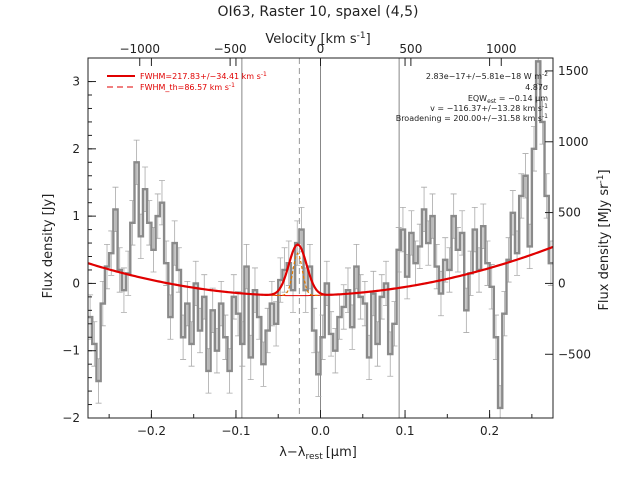 Image resolution: width=640 pixels, height=480 pixels. I want to click on svg-text: FWHM=217.83+/−34.41 km s-1, so click(203, 76).